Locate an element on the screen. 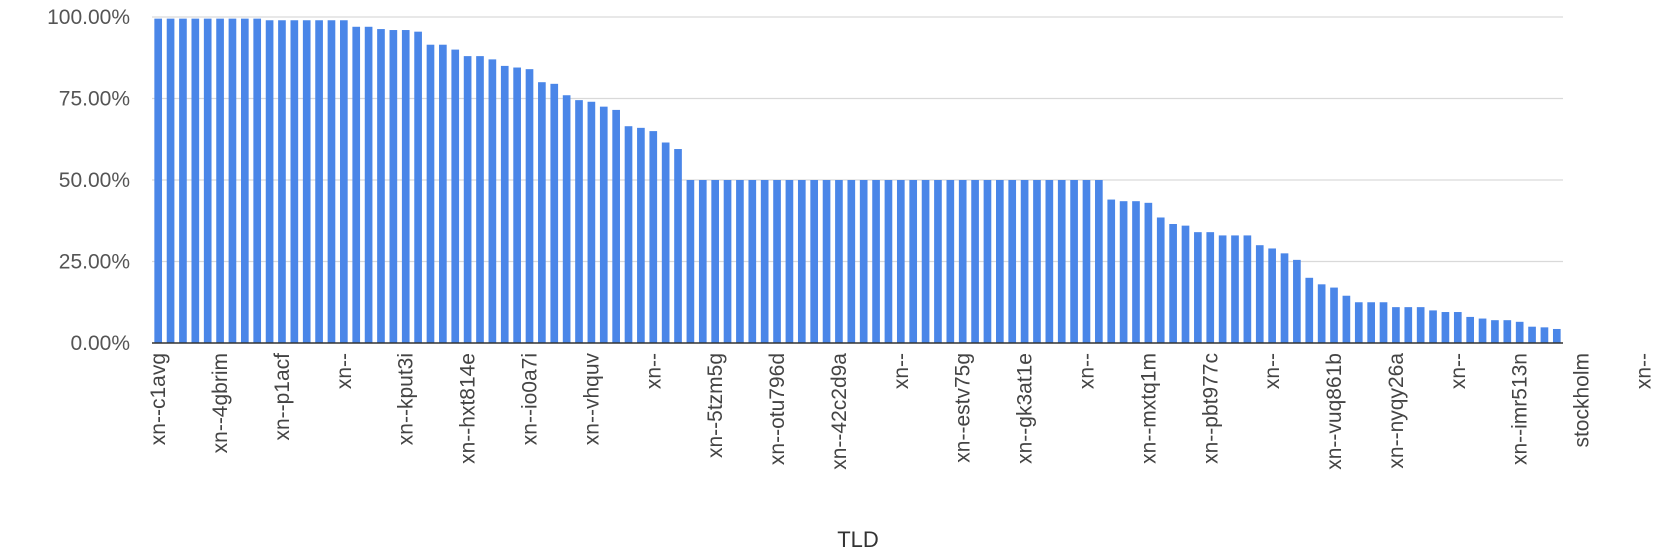 Image resolution: width=1655 pixels, height=557 pixels. x-tick-label: xn--5tzm5g is located at coordinates (715, 405).